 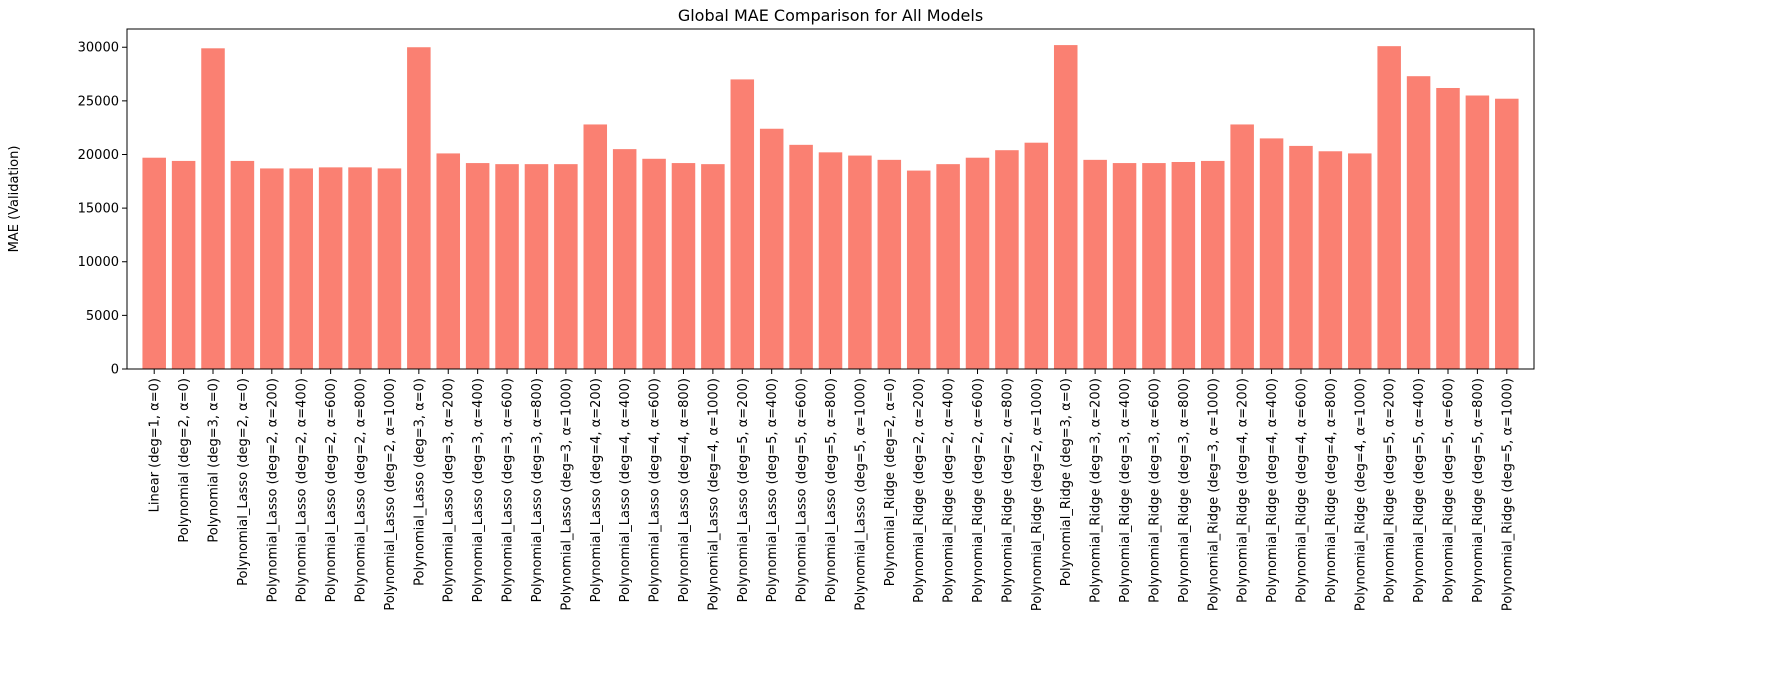 I want to click on x-tick-label: Polynomial_Lasso (deg=3, α=600), so click(x=508, y=490).